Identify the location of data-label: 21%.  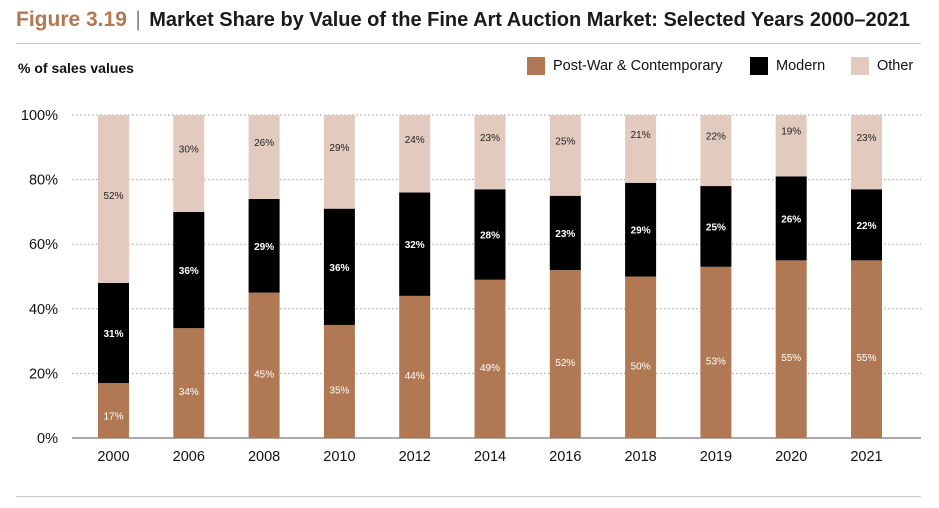
(641, 135).